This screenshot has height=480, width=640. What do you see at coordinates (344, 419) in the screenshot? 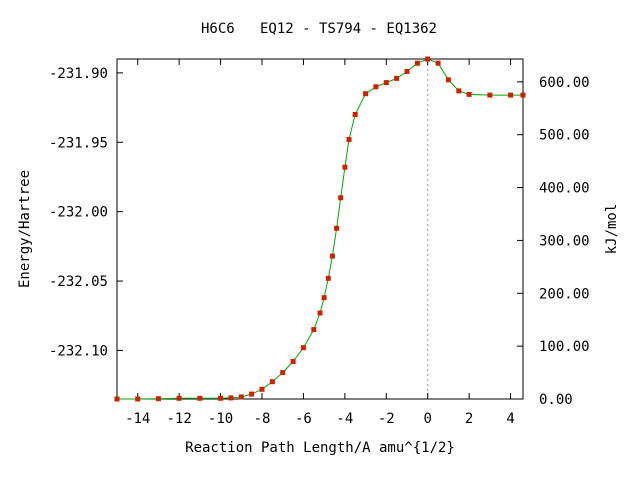
I see `x-tick-label: -4` at bounding box center [344, 419].